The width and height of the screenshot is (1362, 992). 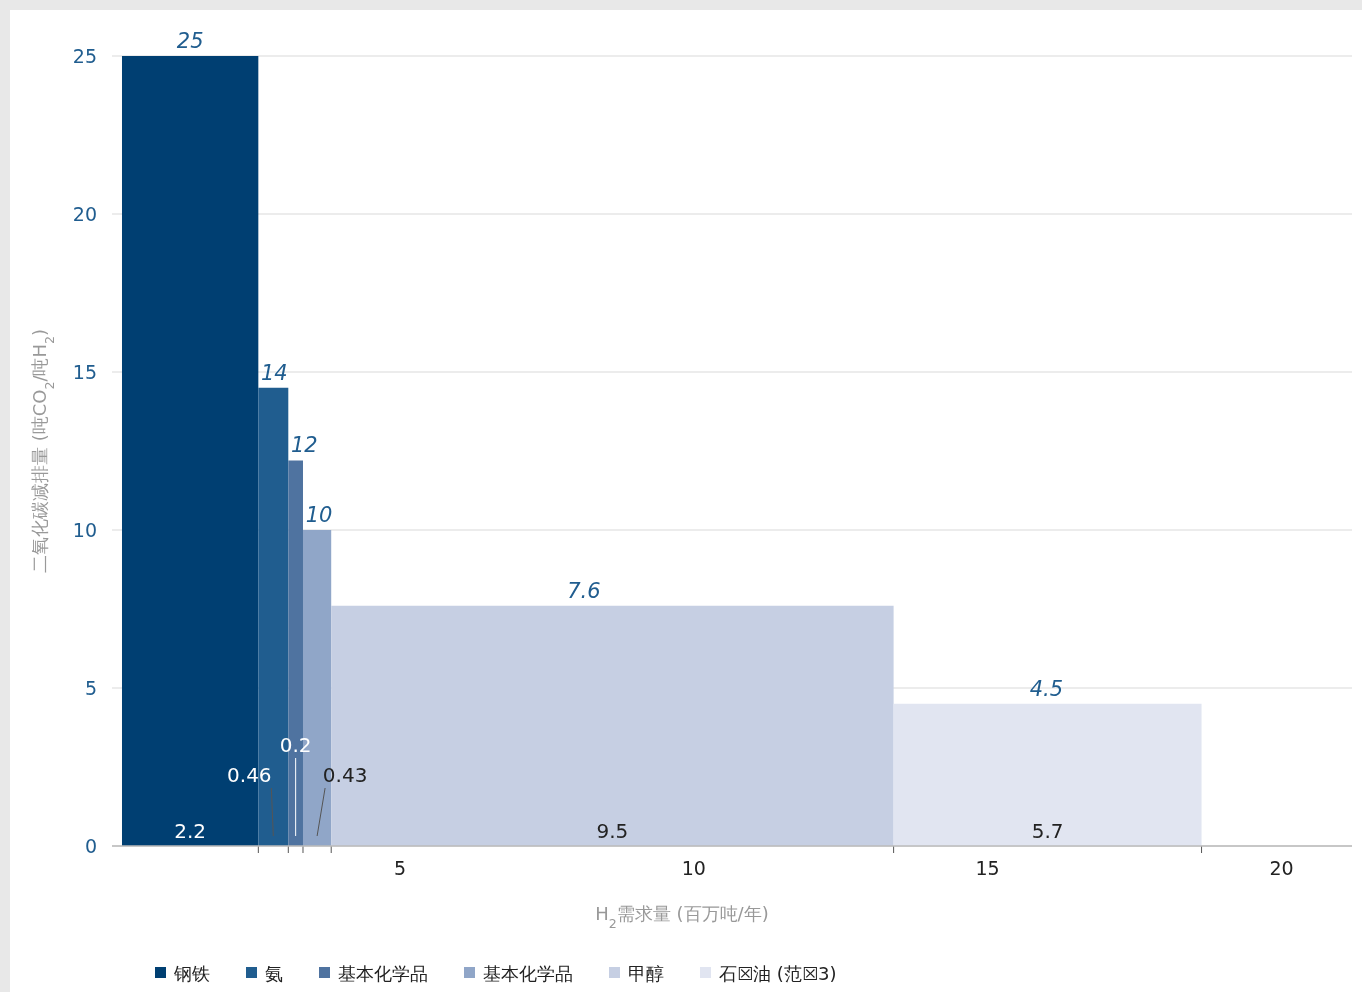 What do you see at coordinates (190, 41) in the screenshot?
I see `data-label: 25` at bounding box center [190, 41].